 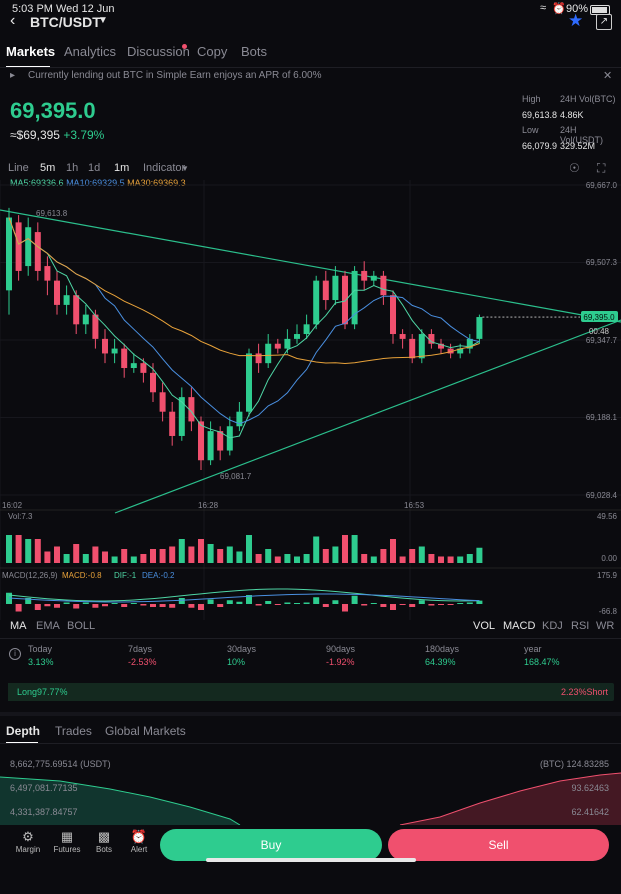 What do you see at coordinates (145, 731) in the screenshot?
I see `tab-global-markets: Global Markets` at bounding box center [145, 731].